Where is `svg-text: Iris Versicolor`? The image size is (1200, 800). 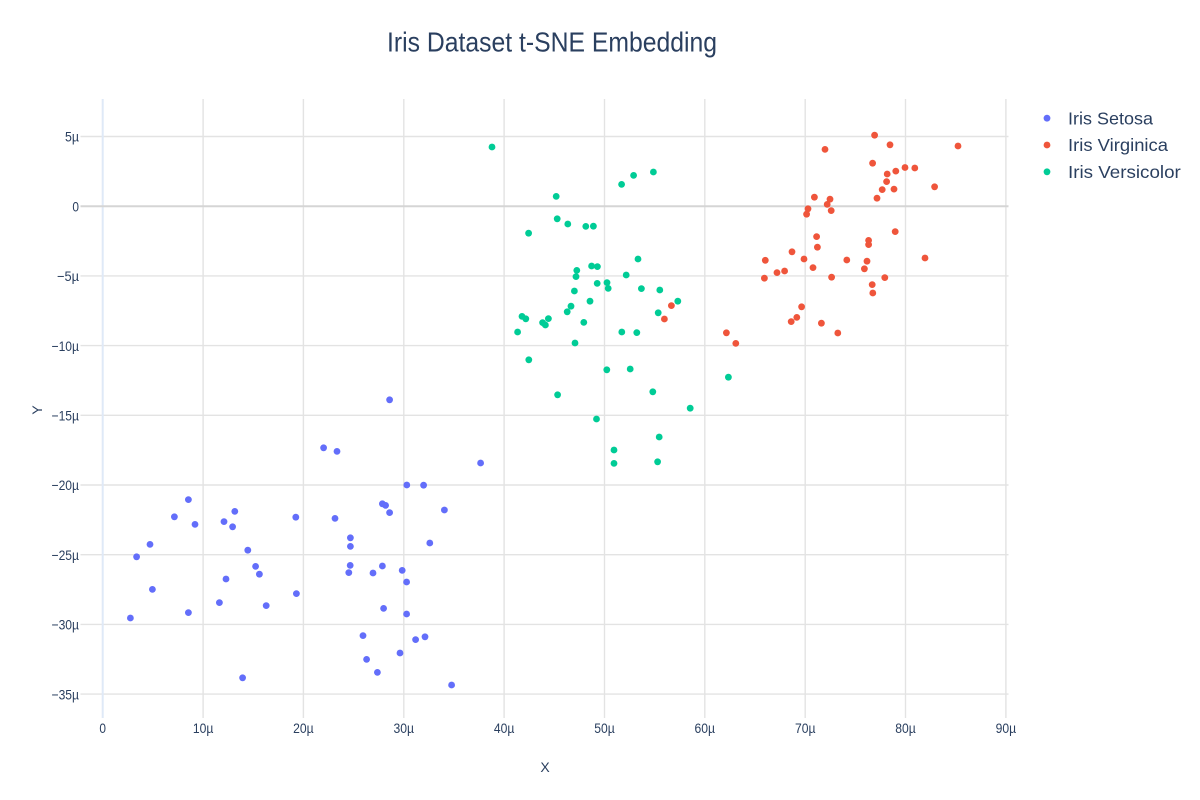 svg-text: Iris Versicolor is located at coordinates (1124, 172).